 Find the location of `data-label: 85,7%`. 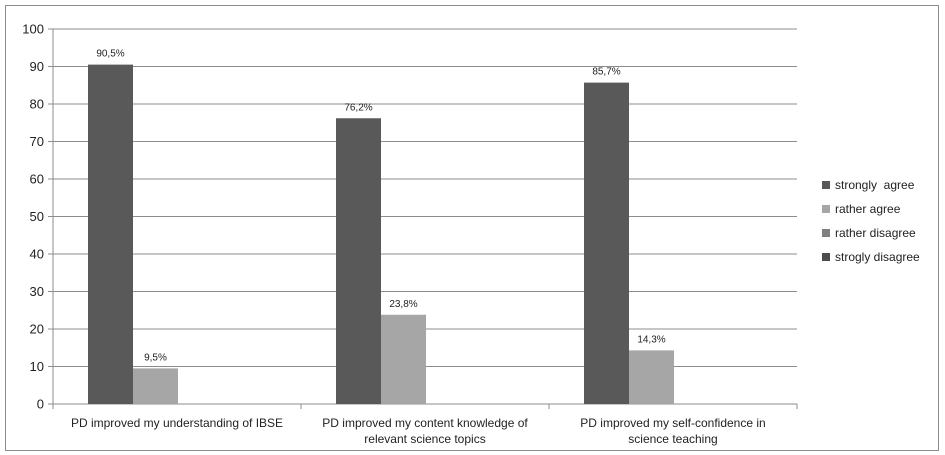

data-label: 85,7% is located at coordinates (606, 72).